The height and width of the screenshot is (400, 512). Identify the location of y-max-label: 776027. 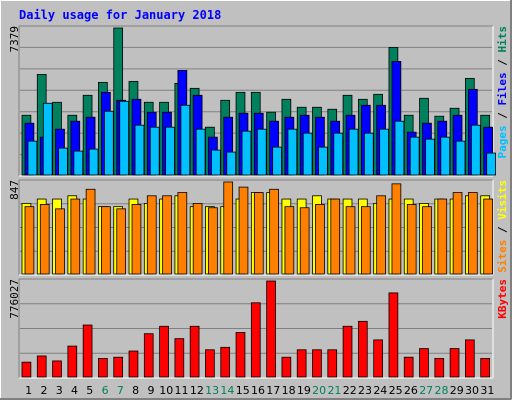
(14, 299).